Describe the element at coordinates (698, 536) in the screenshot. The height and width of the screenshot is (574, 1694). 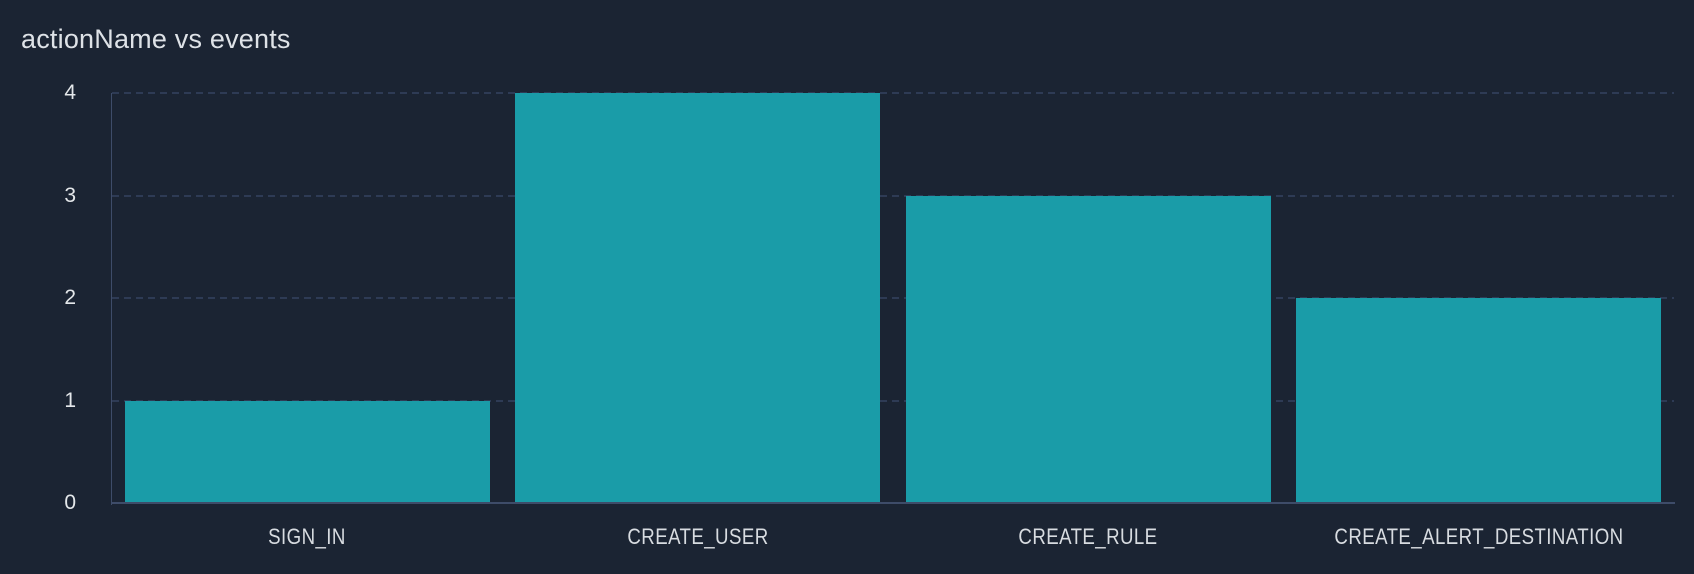
I see `x-axis-label-create_user: CREATE_USER` at that location.